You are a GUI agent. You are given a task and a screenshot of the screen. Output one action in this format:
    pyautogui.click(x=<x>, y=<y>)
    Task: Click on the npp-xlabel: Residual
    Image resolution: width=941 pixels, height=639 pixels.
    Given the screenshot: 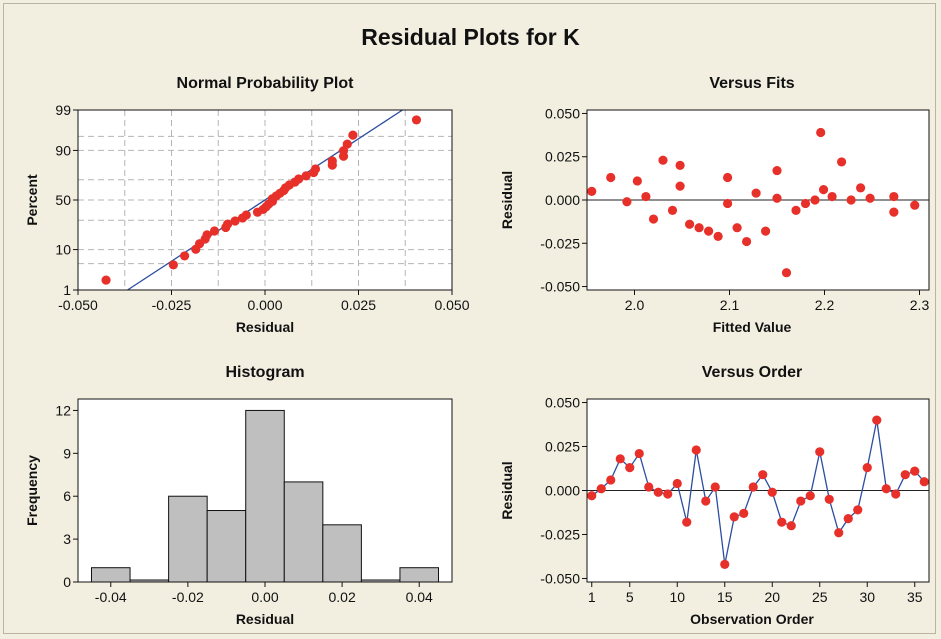 What is the action you would take?
    pyautogui.click(x=265, y=327)
    